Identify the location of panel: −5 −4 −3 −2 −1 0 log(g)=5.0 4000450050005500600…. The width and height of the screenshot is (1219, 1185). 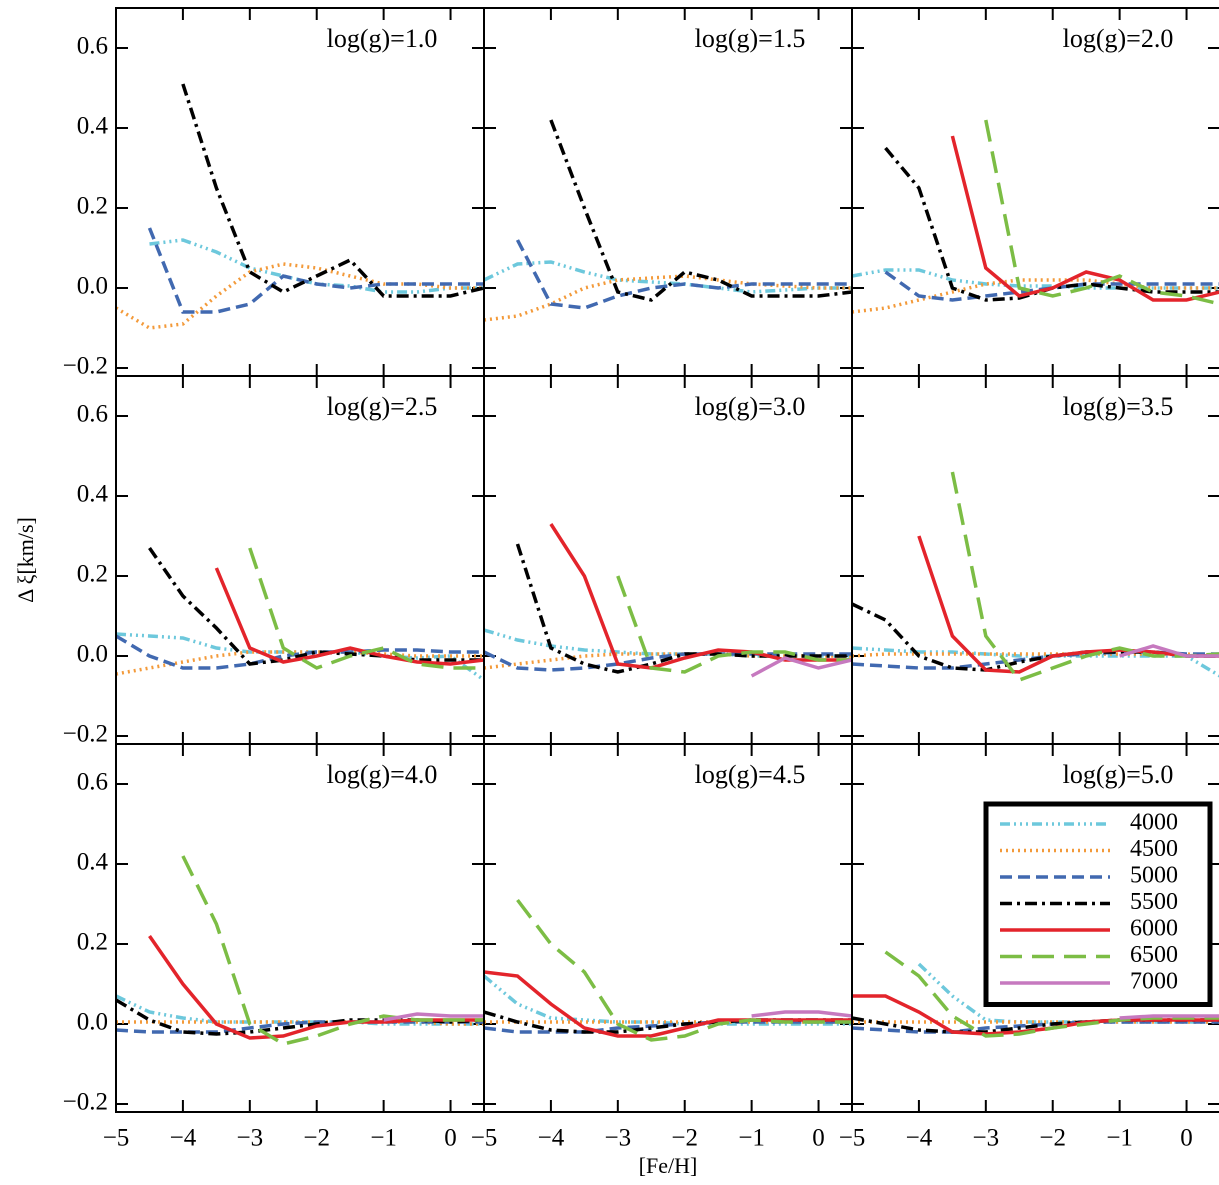
(1029, 947).